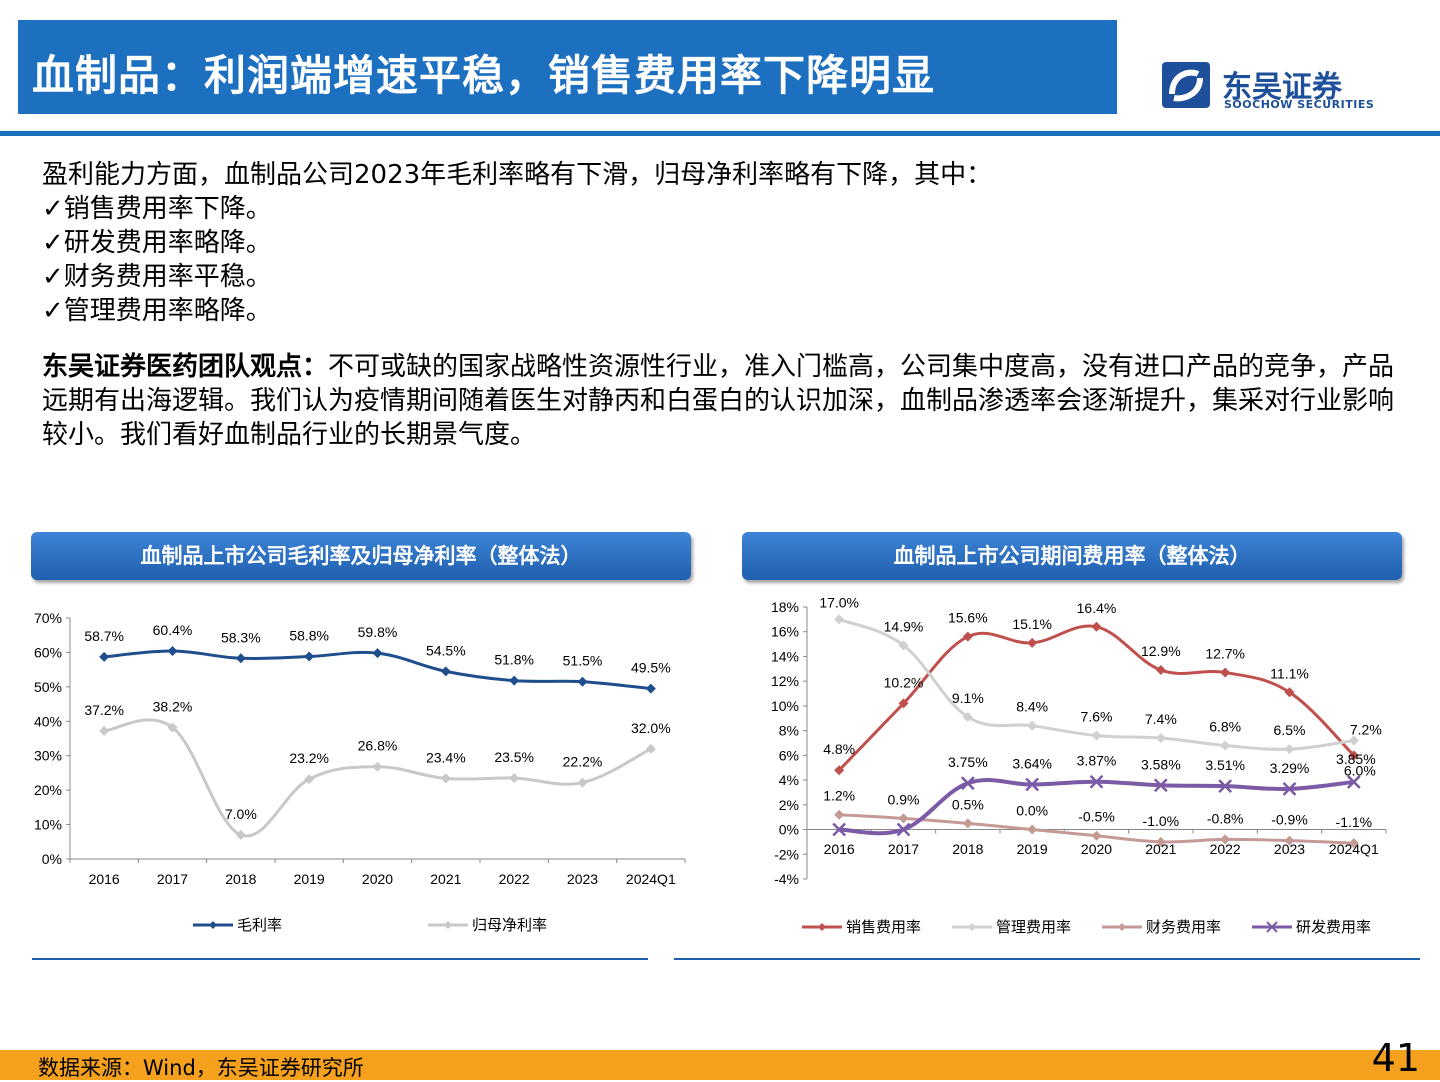 The image size is (1440, 1082). What do you see at coordinates (1032, 764) in the screenshot?
I see `data-label: 3.64%` at bounding box center [1032, 764].